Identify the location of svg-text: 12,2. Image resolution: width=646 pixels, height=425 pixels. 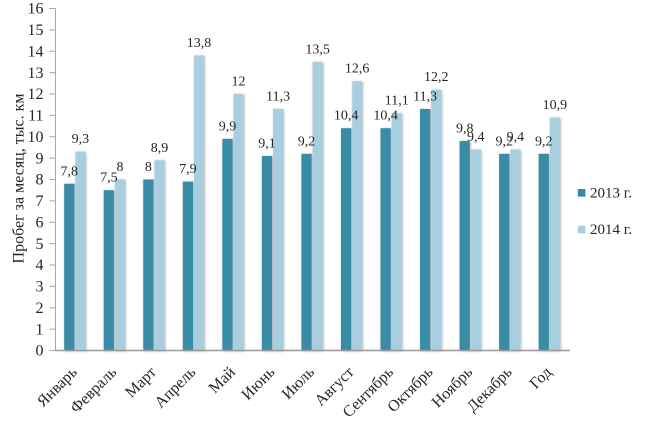
(436, 77).